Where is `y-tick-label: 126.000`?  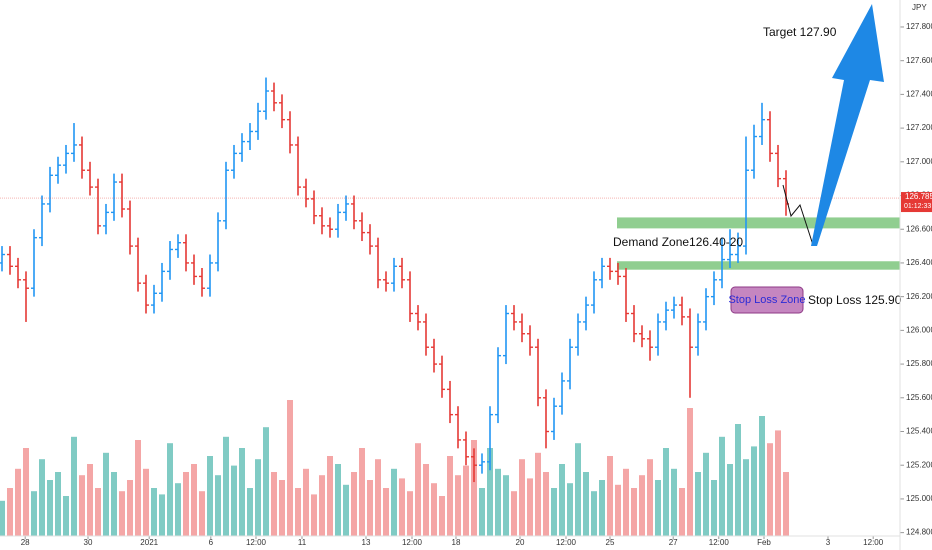 y-tick-label: 126.000 is located at coordinates (919, 329).